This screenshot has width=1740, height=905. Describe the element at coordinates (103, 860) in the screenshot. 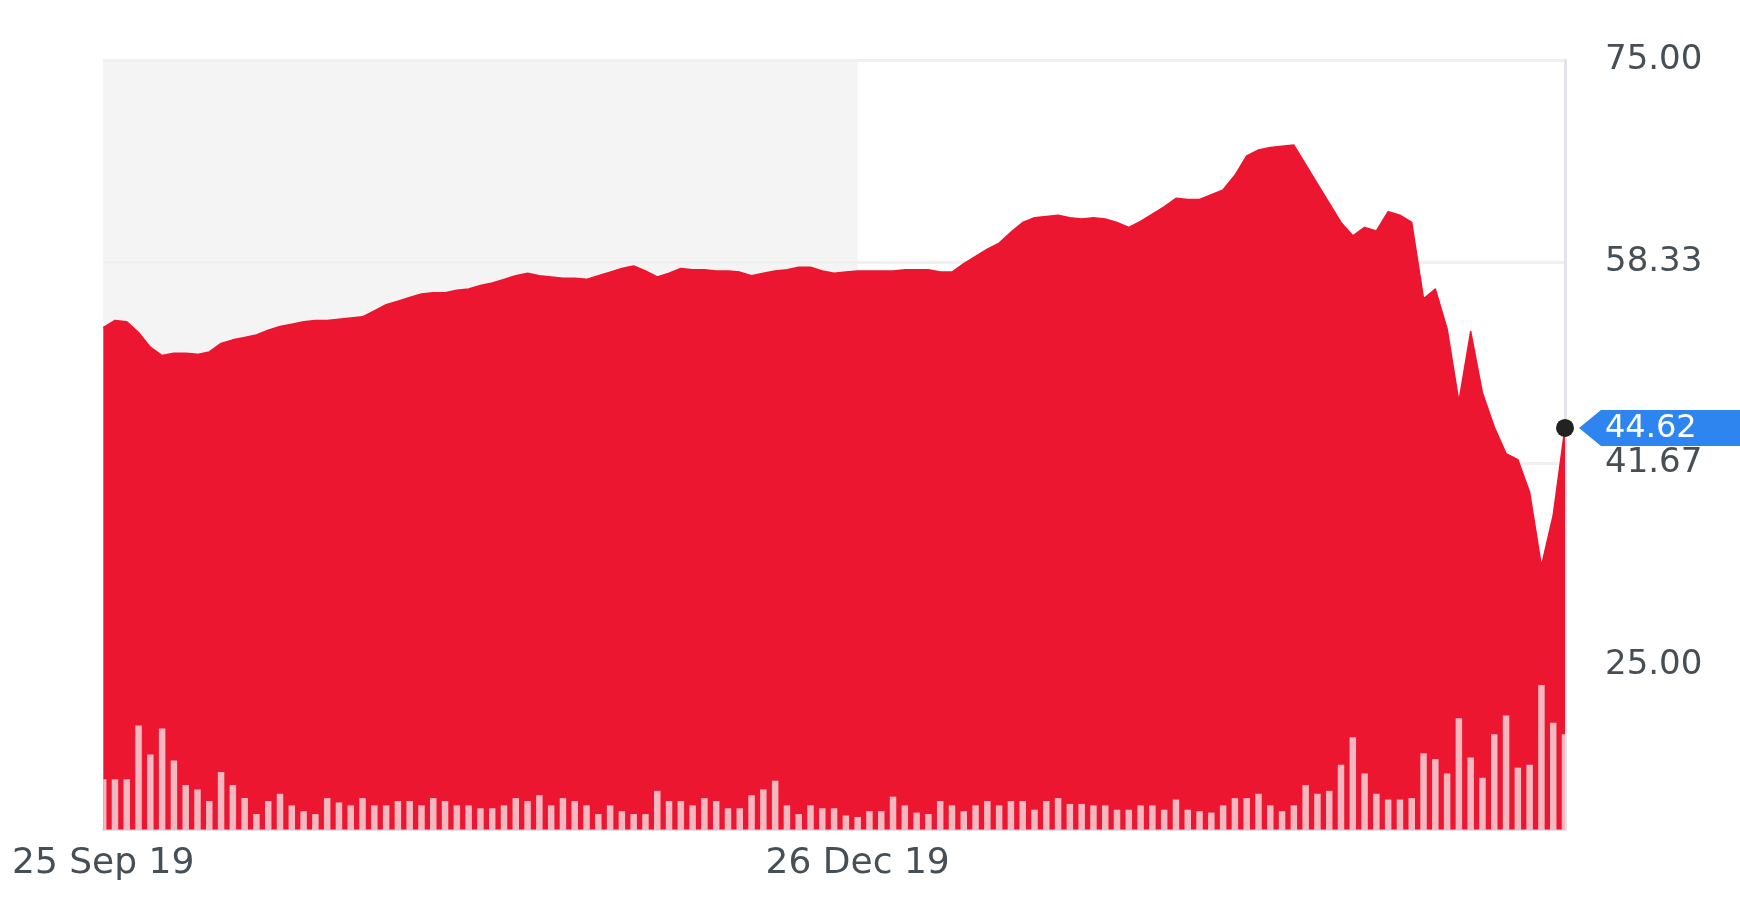

I see `x-tick-label: 25 Sep 19` at that location.